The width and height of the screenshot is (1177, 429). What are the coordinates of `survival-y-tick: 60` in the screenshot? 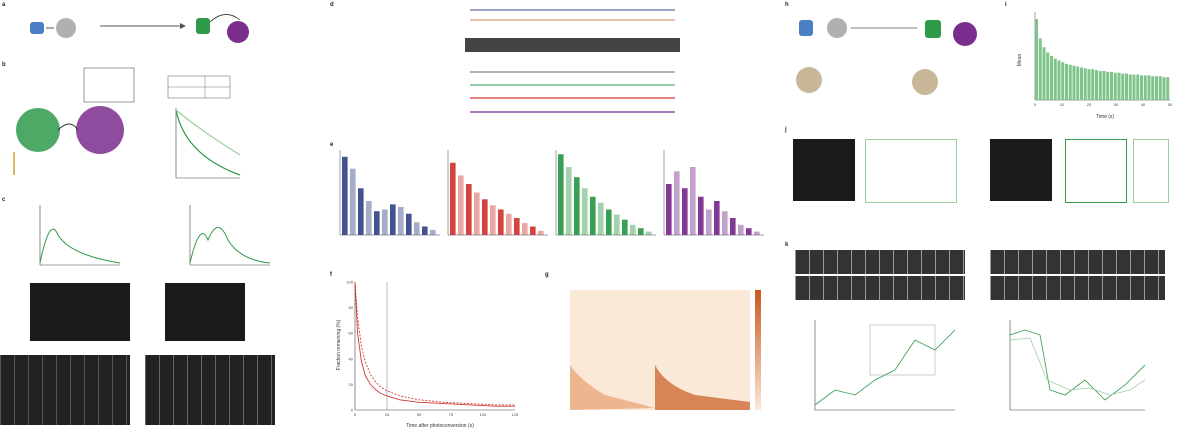 It's located at (351, 333).